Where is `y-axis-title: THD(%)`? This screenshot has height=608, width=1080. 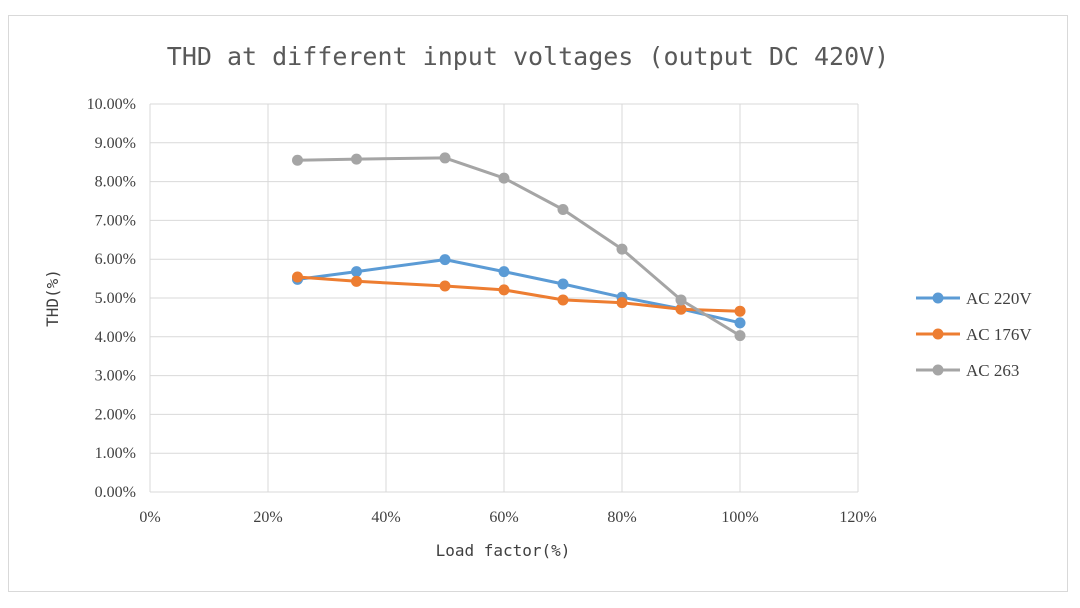
y-axis-title: THD(%) is located at coordinates (52, 298).